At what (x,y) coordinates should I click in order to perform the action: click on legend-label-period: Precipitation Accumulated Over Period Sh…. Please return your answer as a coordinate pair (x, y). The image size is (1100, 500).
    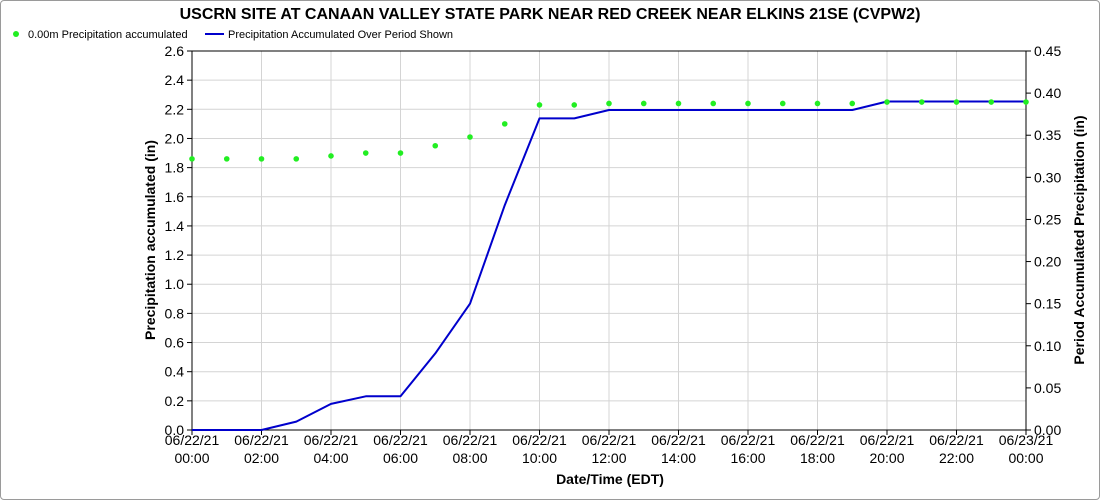
    Looking at the image, I should click on (340, 35).